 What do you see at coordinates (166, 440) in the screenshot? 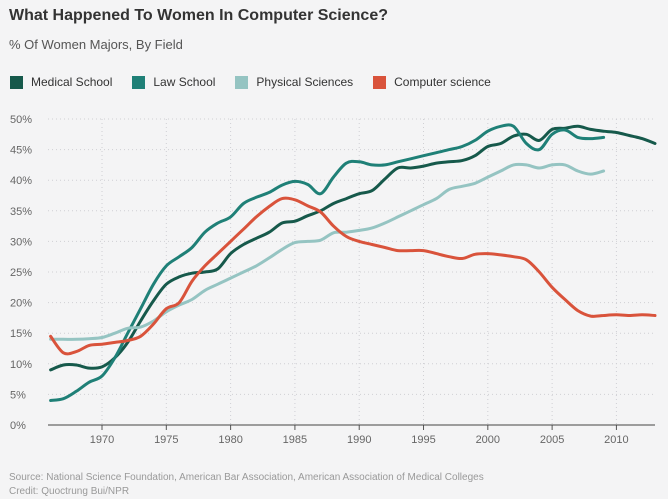
I see `x-tick-label: 1975` at bounding box center [166, 440].